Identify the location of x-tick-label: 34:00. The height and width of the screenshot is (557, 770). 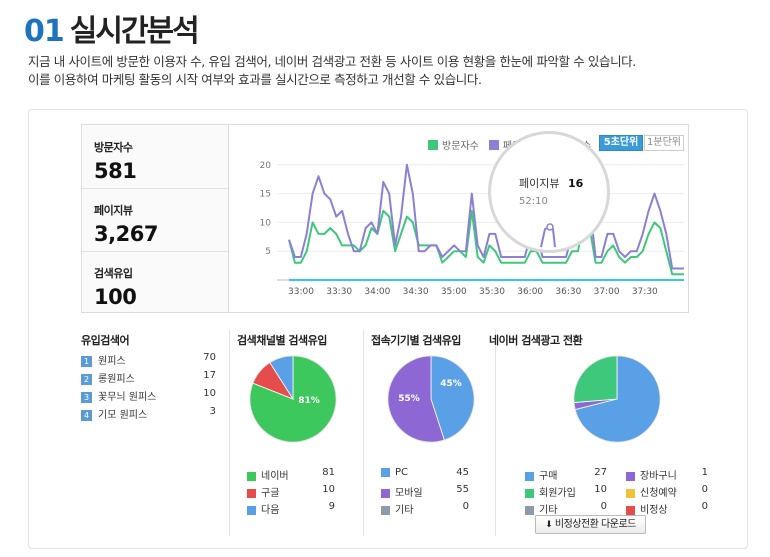
(377, 292).